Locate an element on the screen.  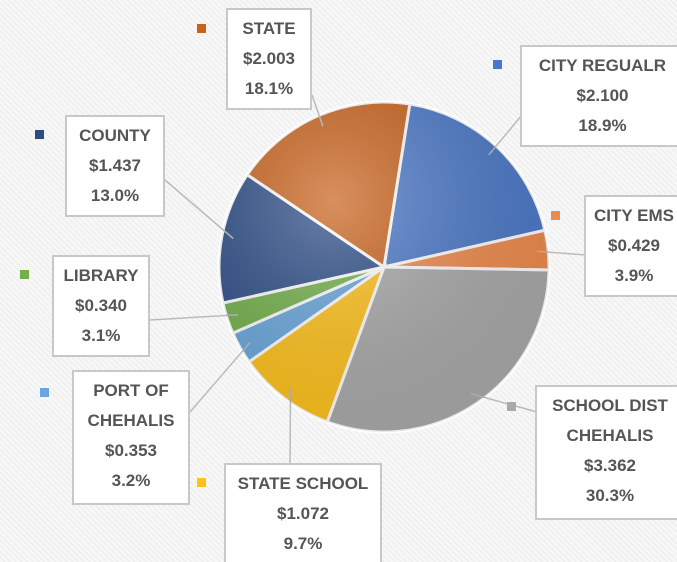
value-label: $1.072 is located at coordinates (303, 513).